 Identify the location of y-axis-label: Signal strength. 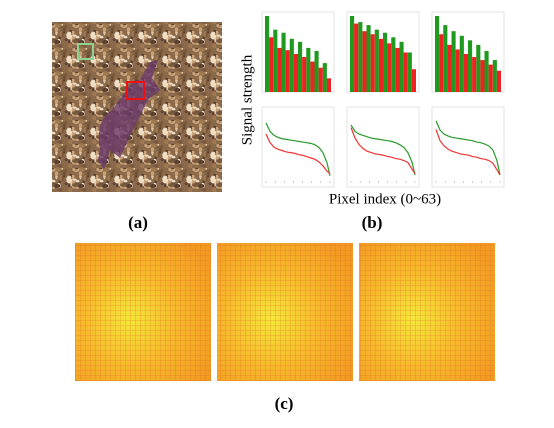
(247, 99).